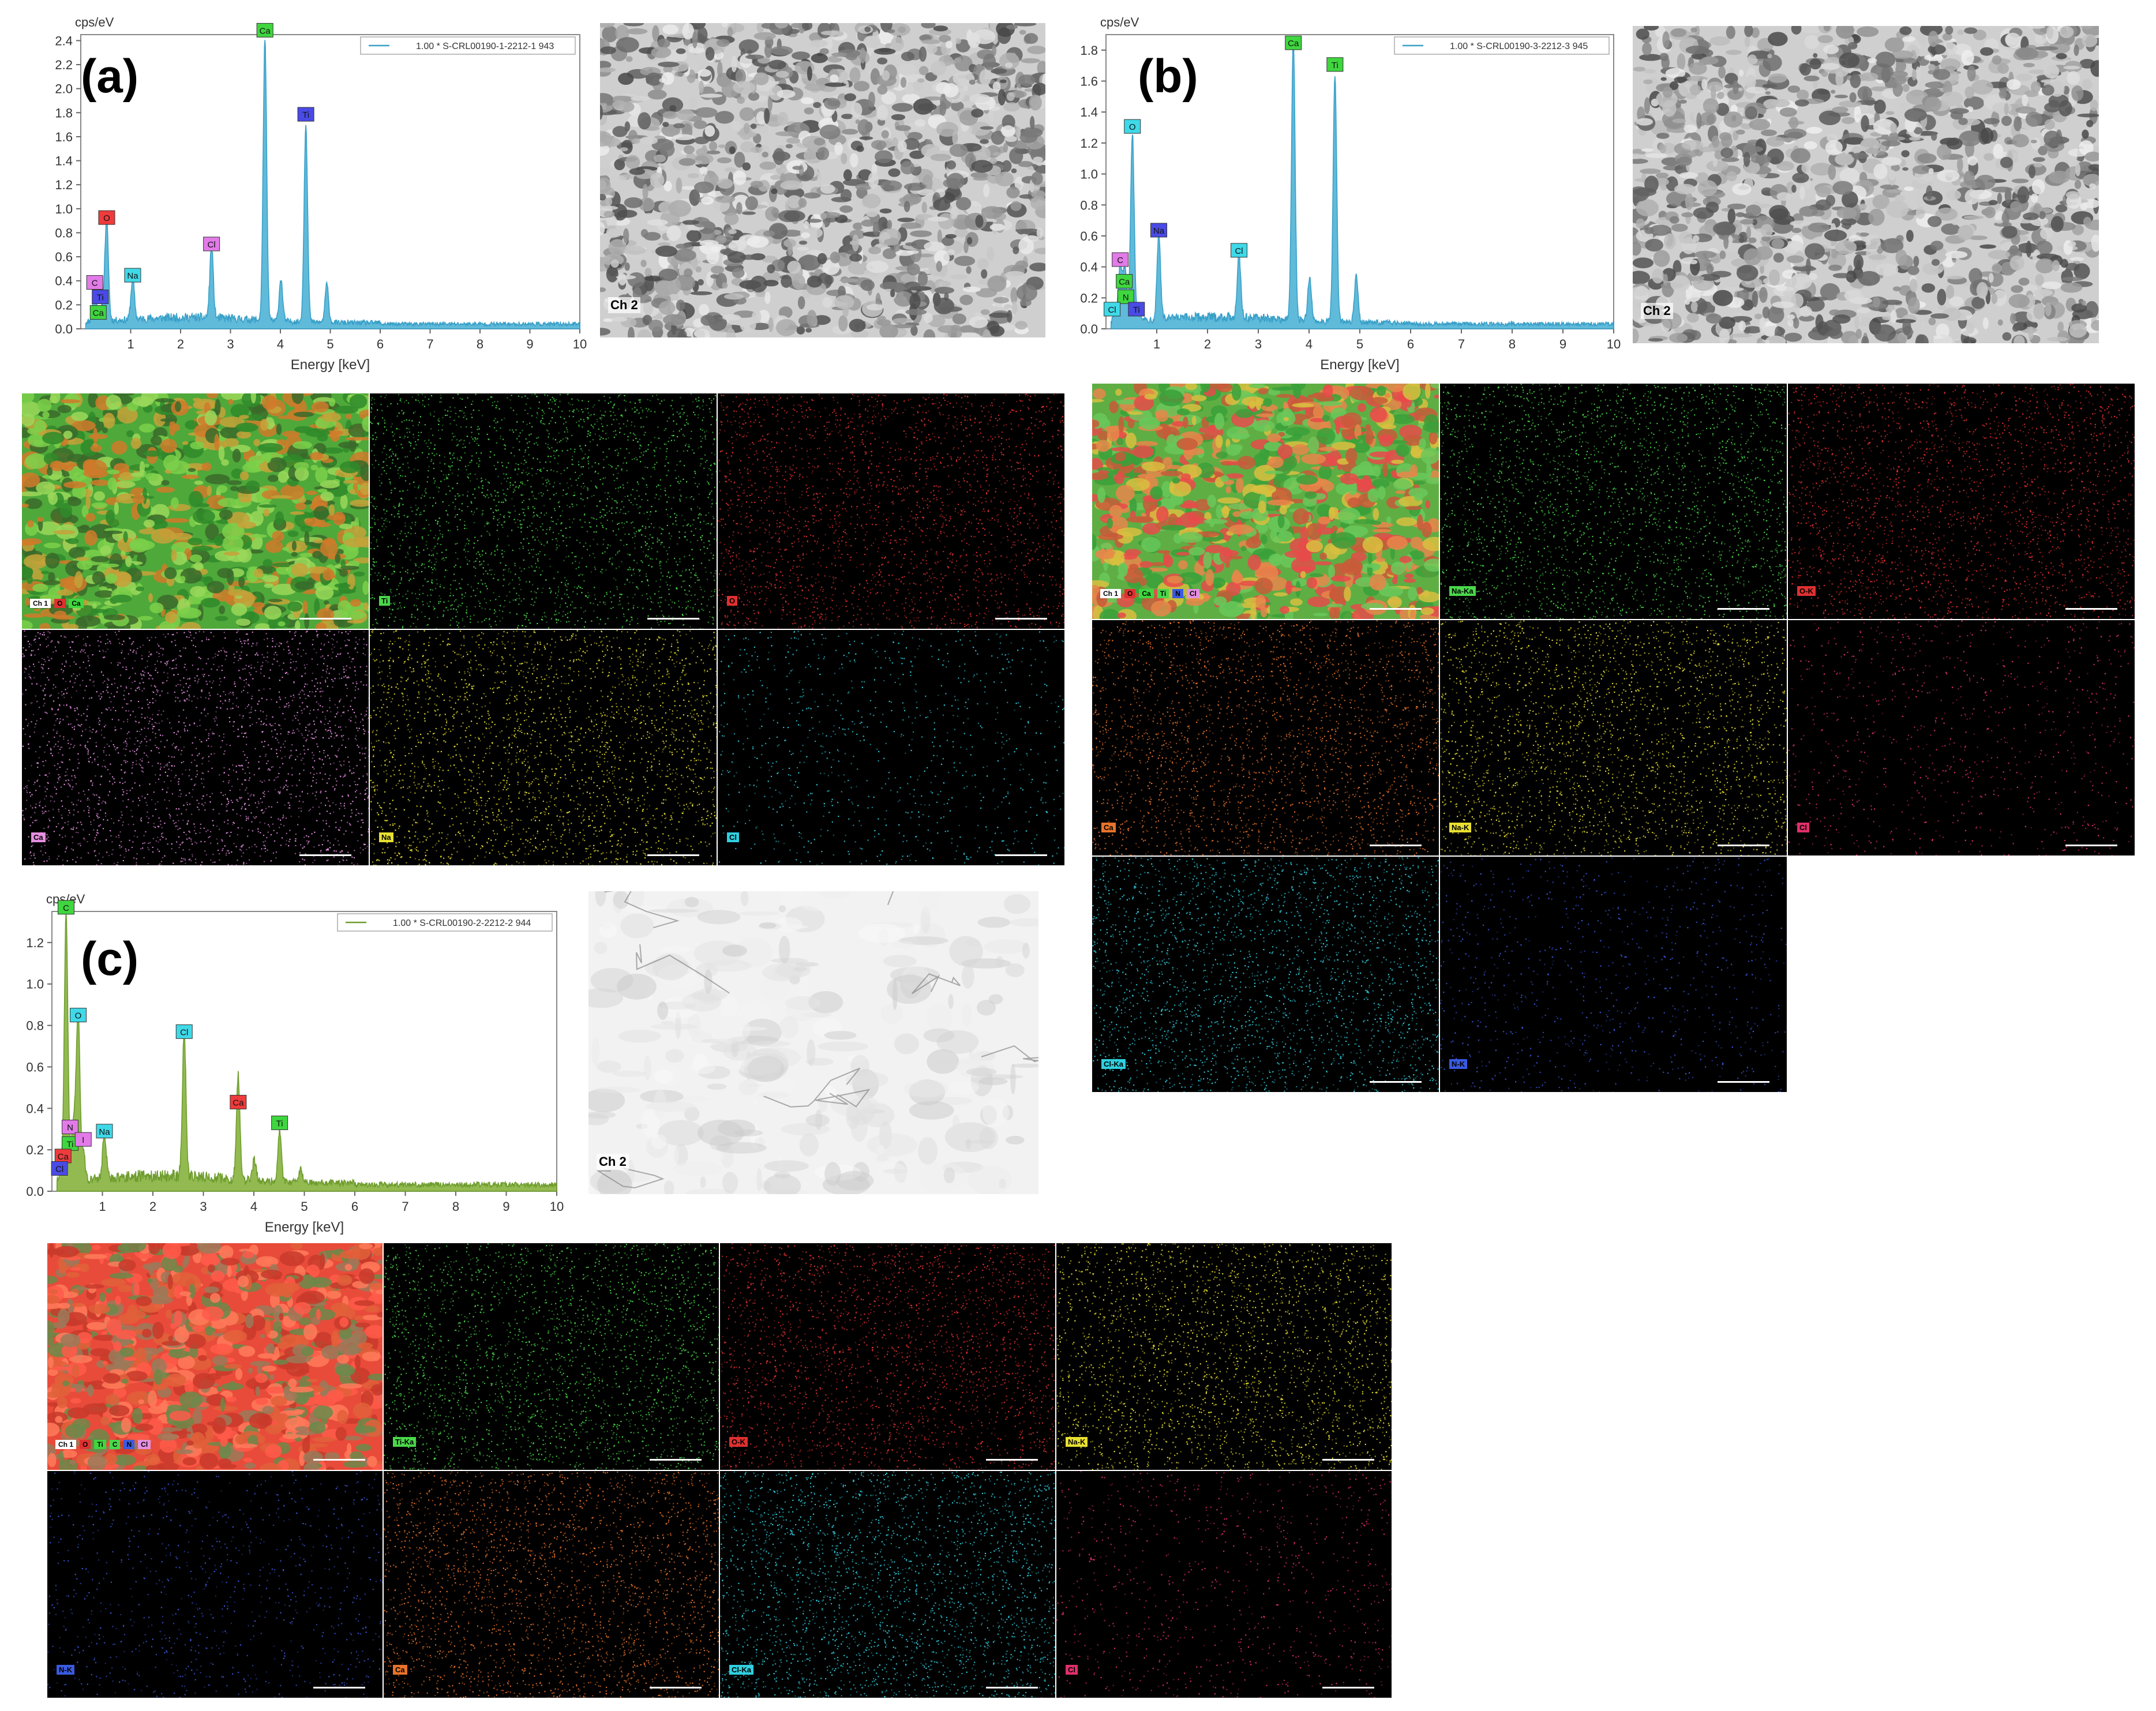 The height and width of the screenshot is (1711, 2156). I want to click on svg-text: Na, so click(104, 1132).